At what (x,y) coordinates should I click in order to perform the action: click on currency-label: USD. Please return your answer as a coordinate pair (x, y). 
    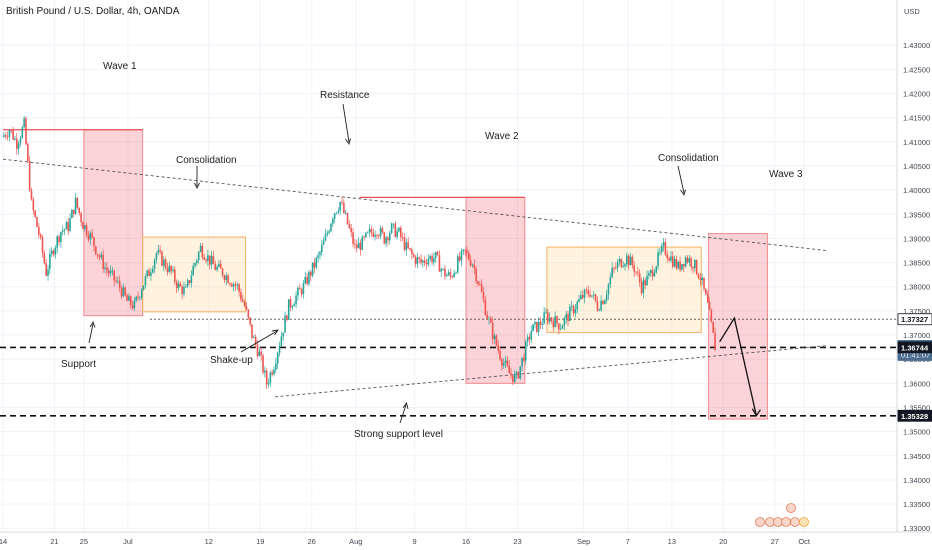
    Looking at the image, I should click on (912, 11).